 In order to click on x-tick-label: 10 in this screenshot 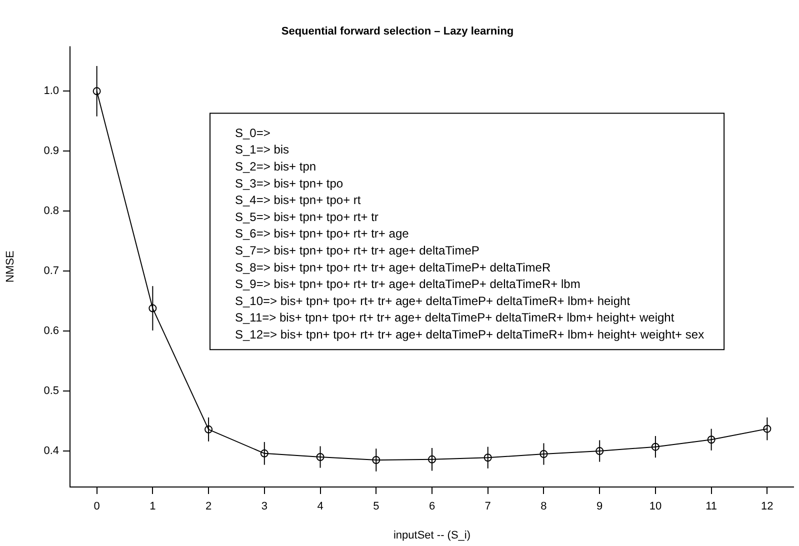, I will do `click(655, 506)`.